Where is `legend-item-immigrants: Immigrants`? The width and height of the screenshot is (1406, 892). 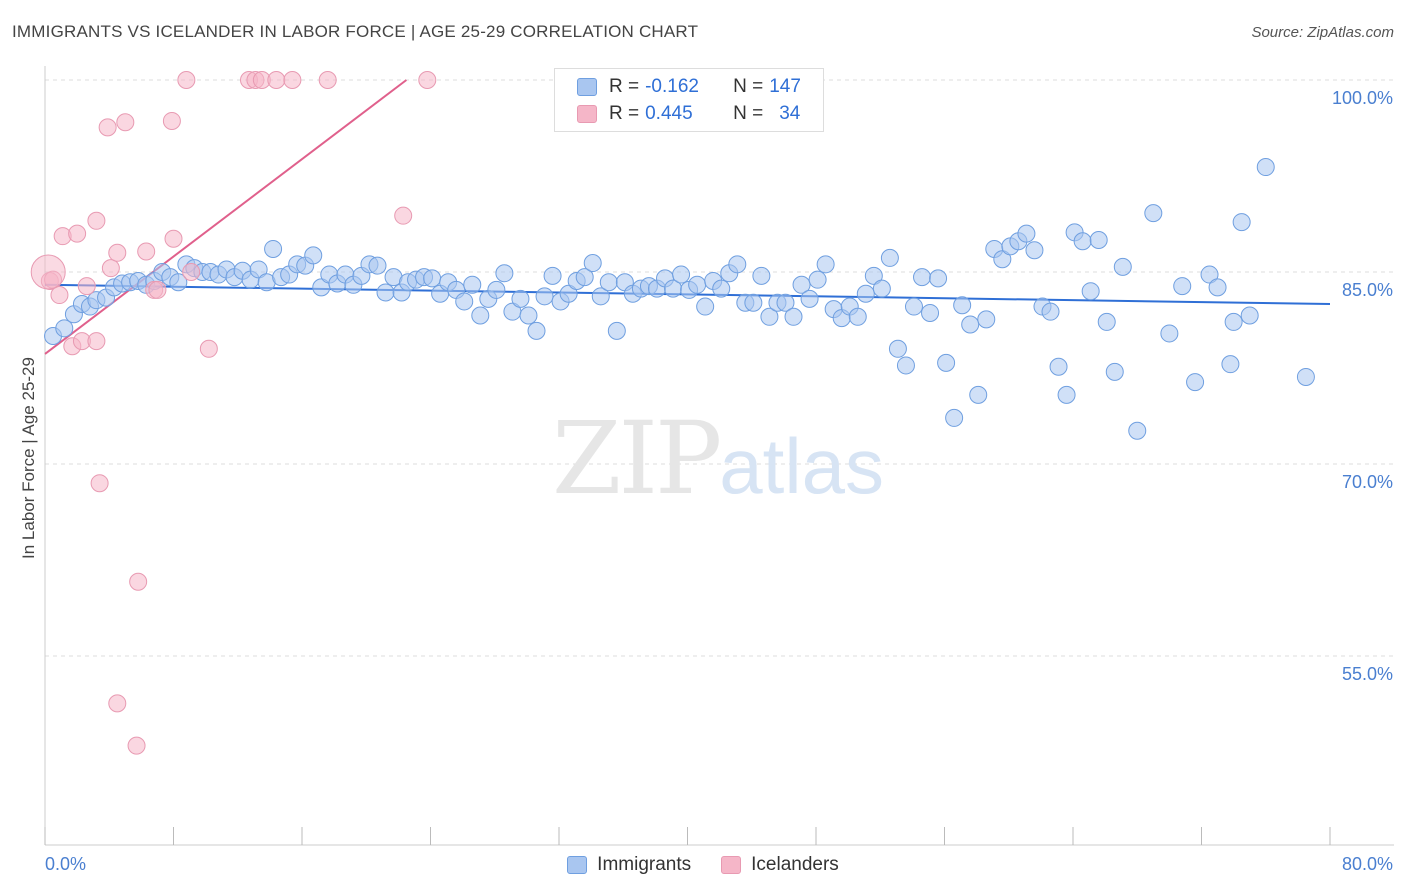
legend-item-immigrants: Immigrants is located at coordinates (629, 865).